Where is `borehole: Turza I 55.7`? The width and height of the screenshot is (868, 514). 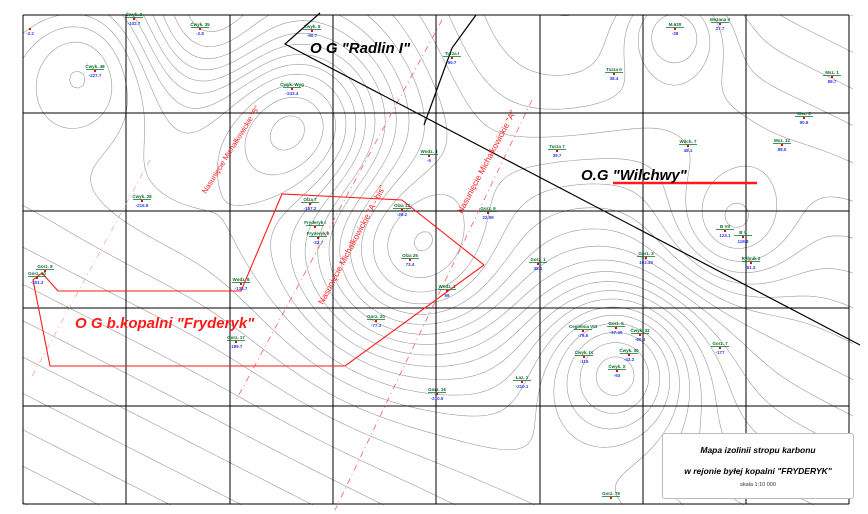
borehole: Turza I 55.7 is located at coordinates (452, 58).